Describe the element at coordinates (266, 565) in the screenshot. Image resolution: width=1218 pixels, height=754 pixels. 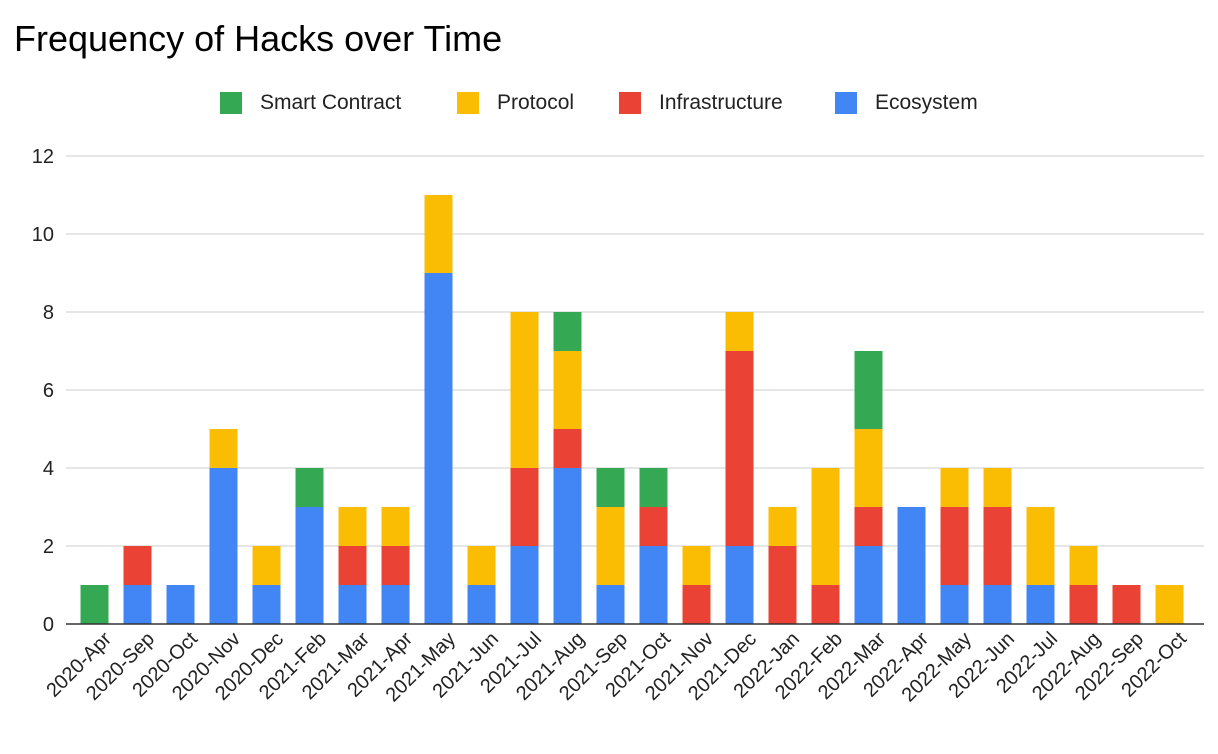
I see `bar-protocol-2020-dec` at that location.